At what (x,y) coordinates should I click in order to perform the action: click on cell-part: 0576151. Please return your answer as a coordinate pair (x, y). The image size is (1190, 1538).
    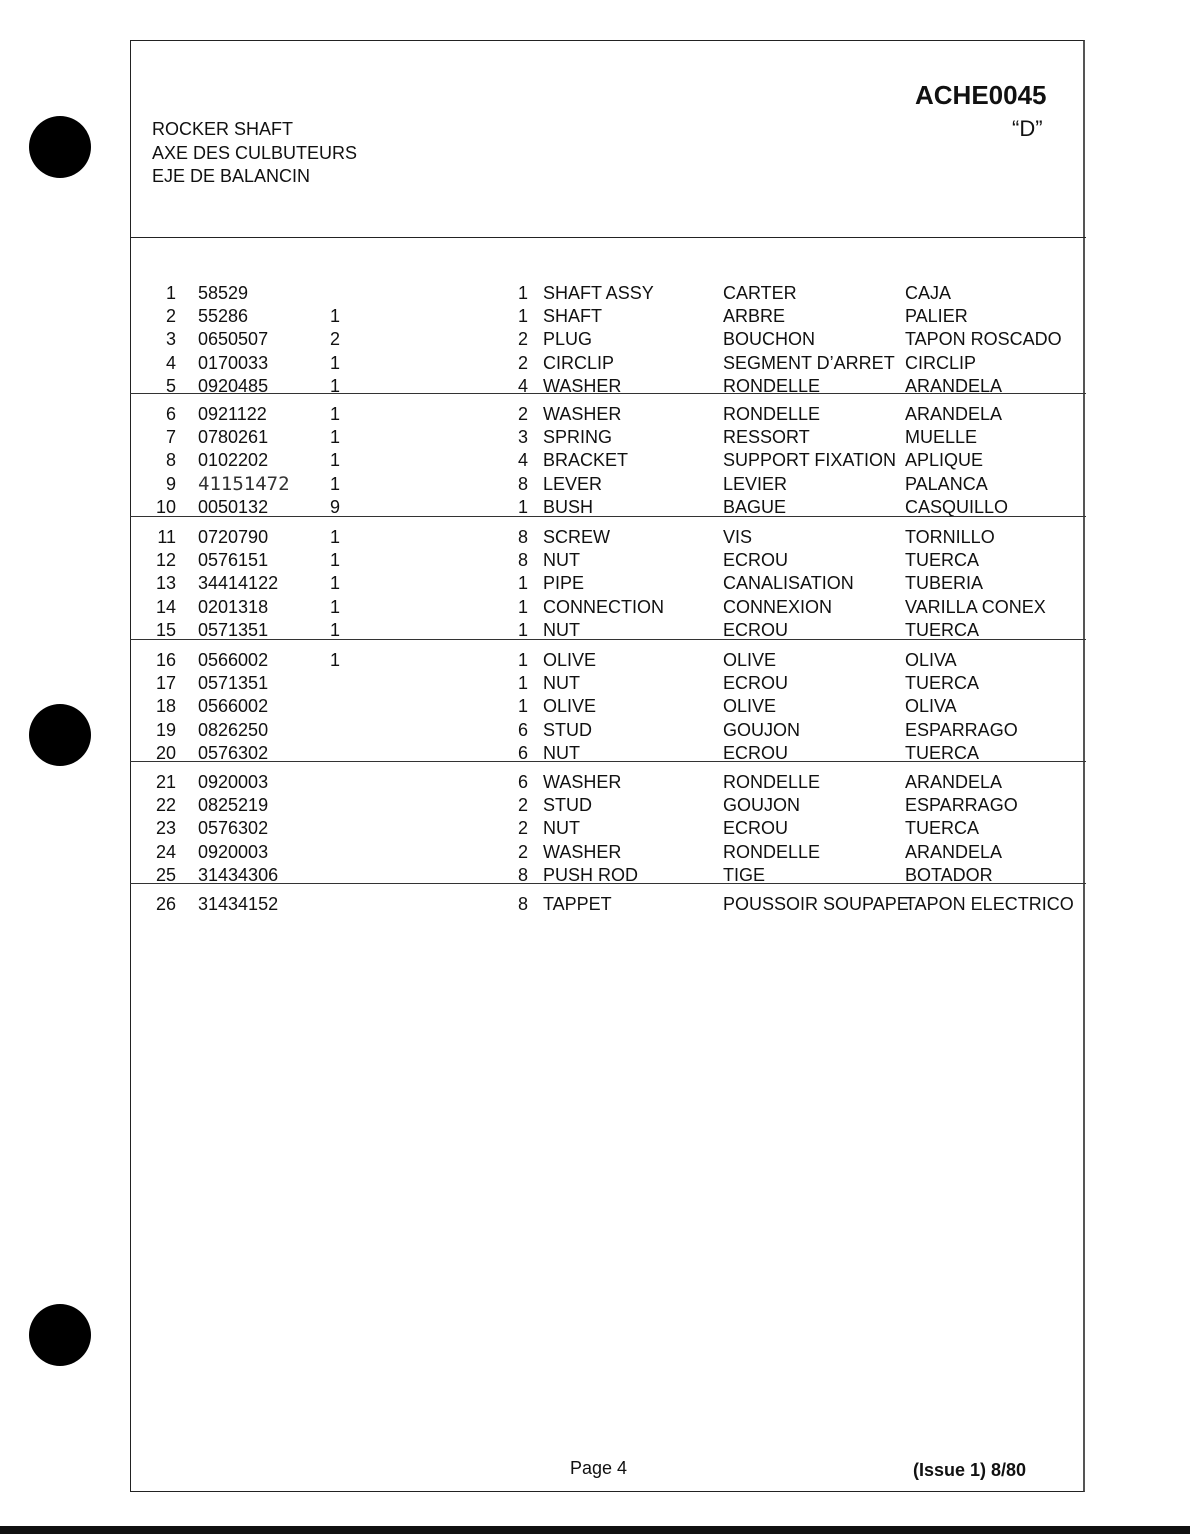
    Looking at the image, I should click on (233, 560).